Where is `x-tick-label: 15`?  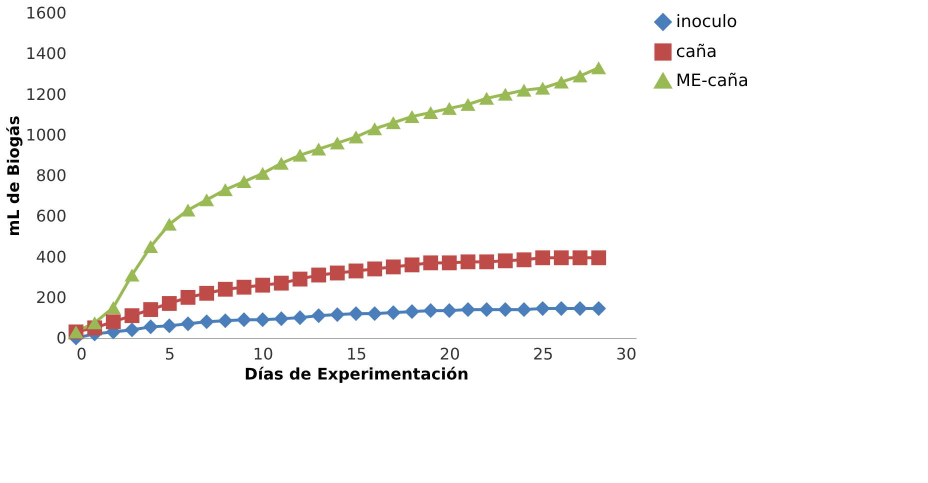
x-tick-label: 15 is located at coordinates (356, 354).